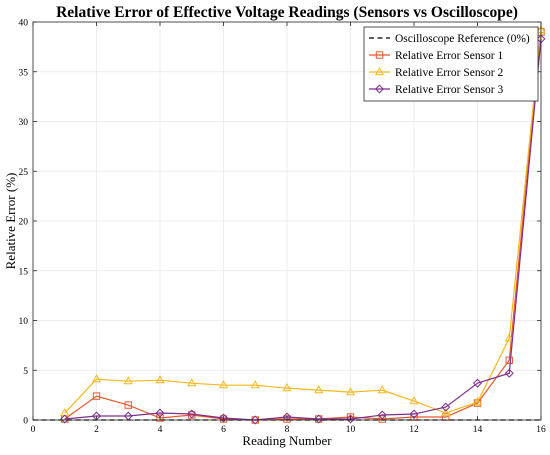 The width and height of the screenshot is (550, 455). I want to click on legend-label: Relative Error Sensor 2, so click(449, 73).